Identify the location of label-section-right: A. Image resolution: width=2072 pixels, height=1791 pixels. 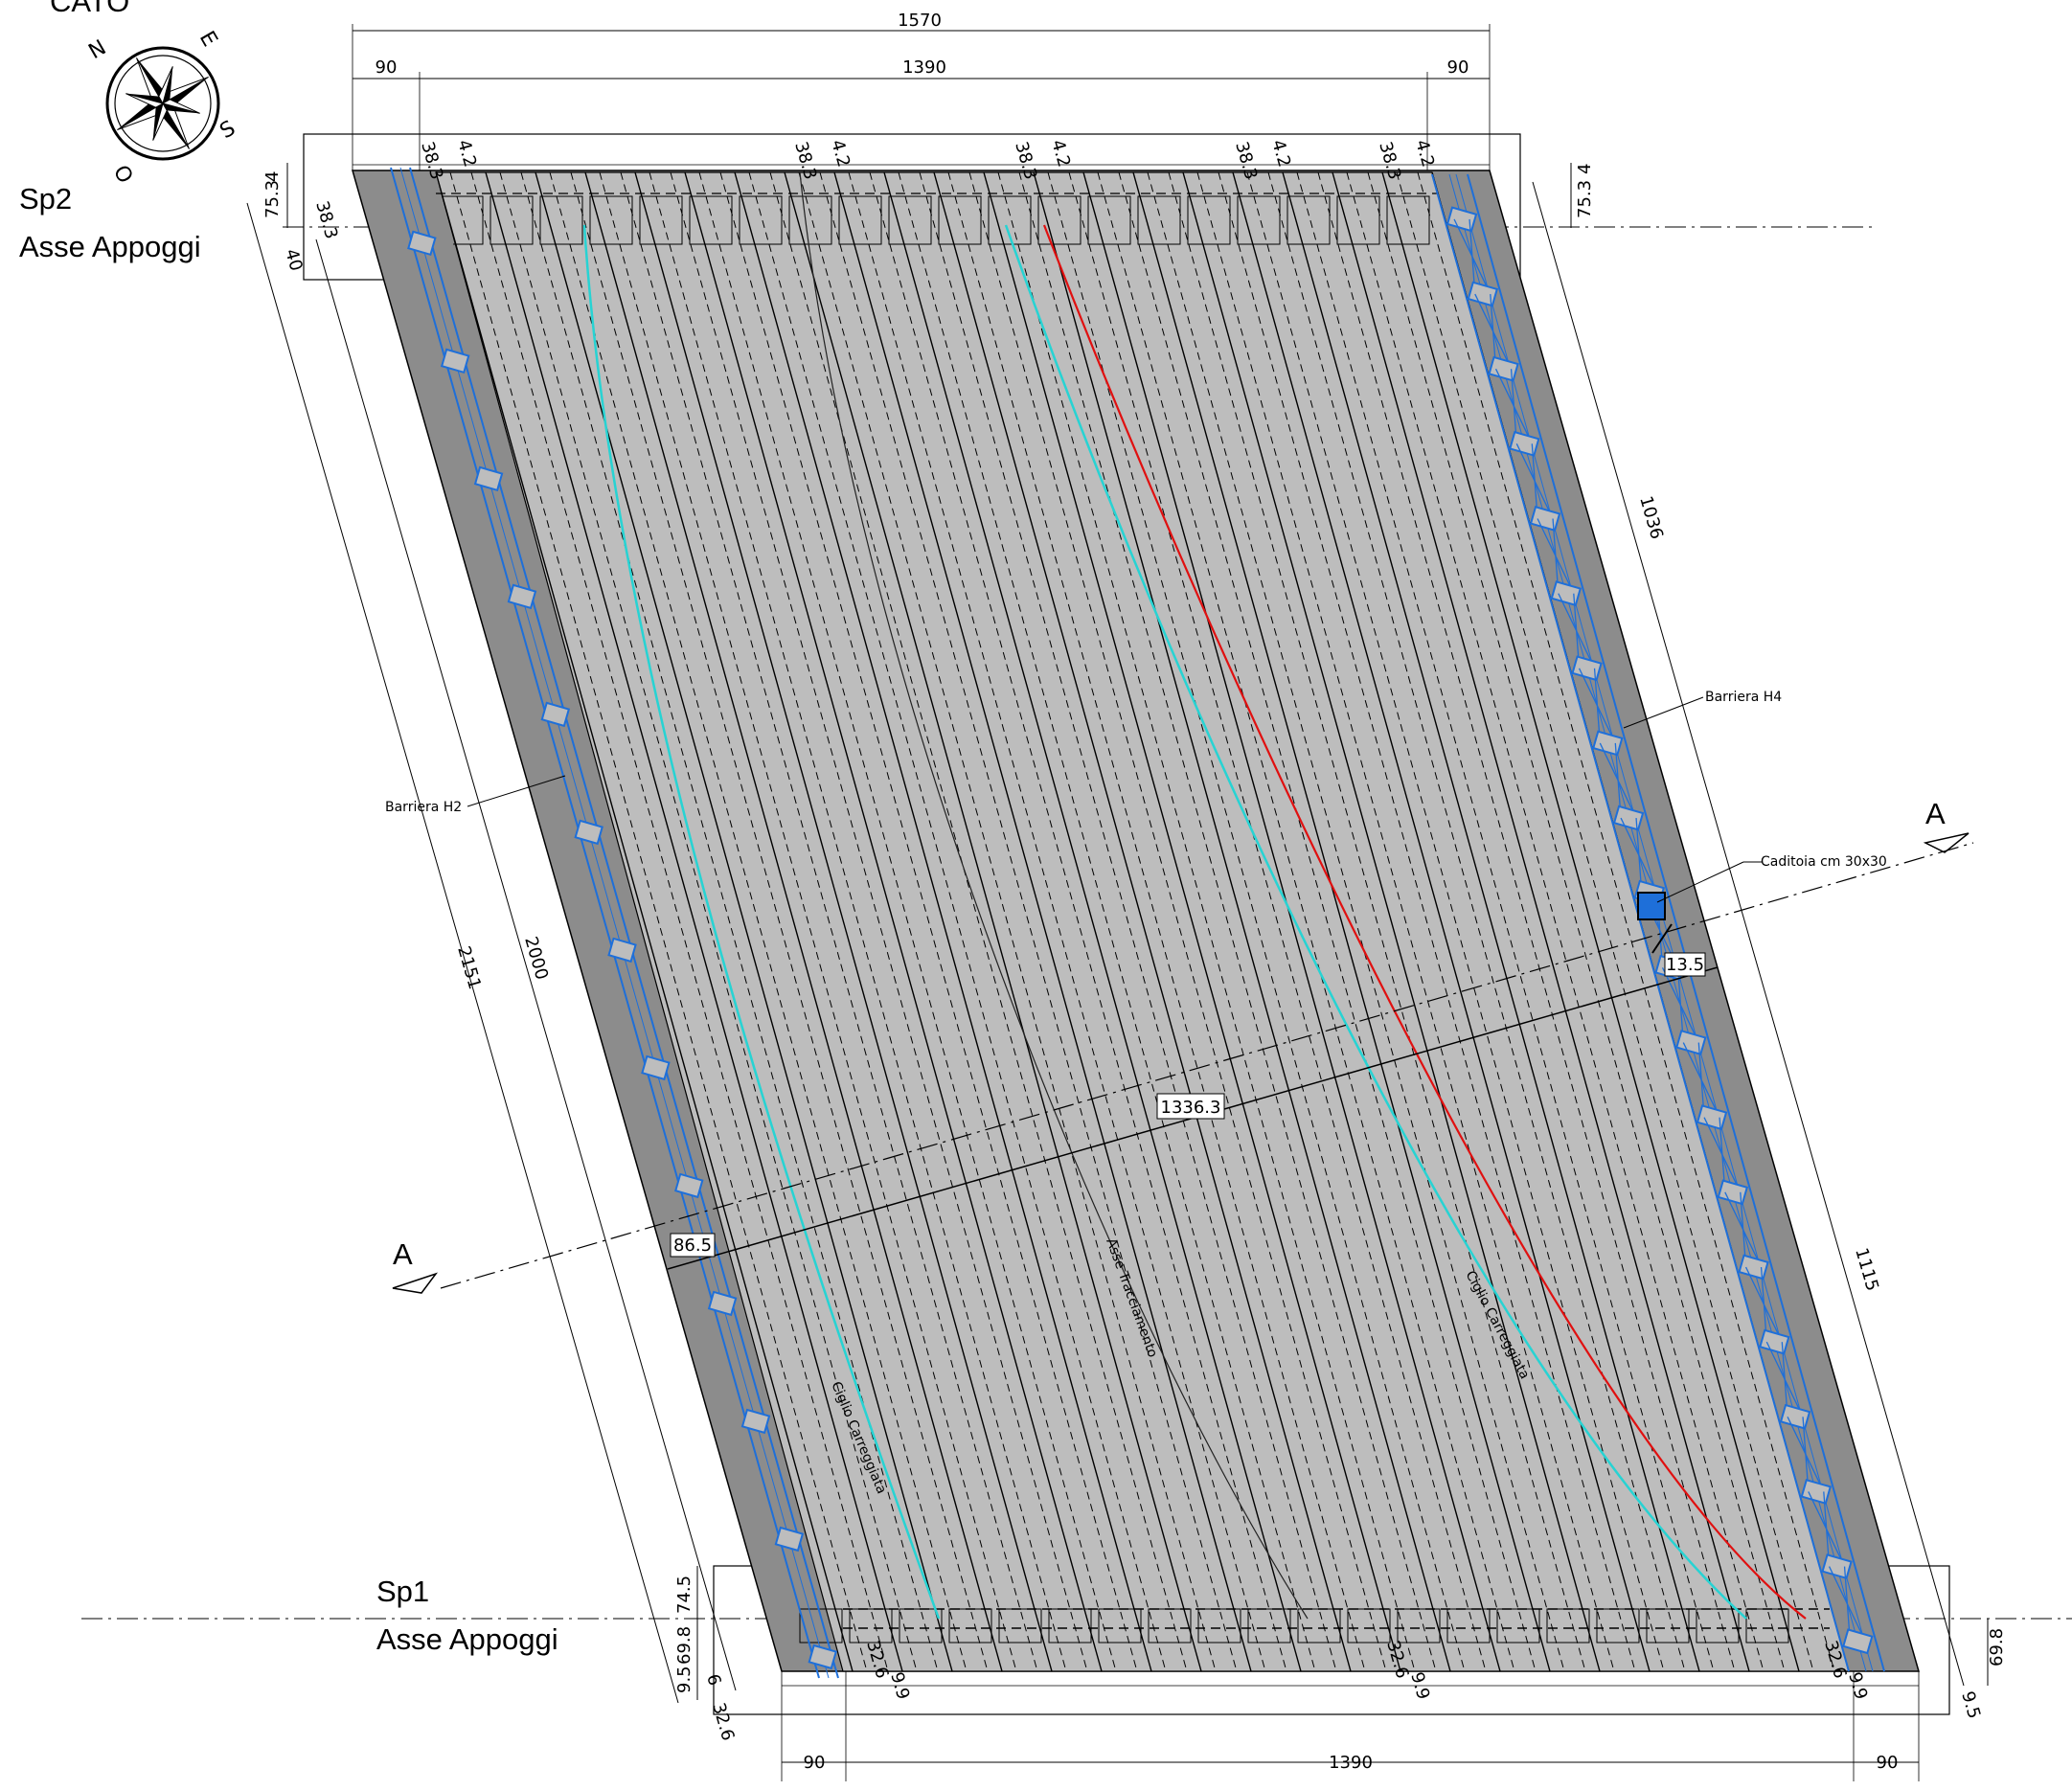
(1935, 814).